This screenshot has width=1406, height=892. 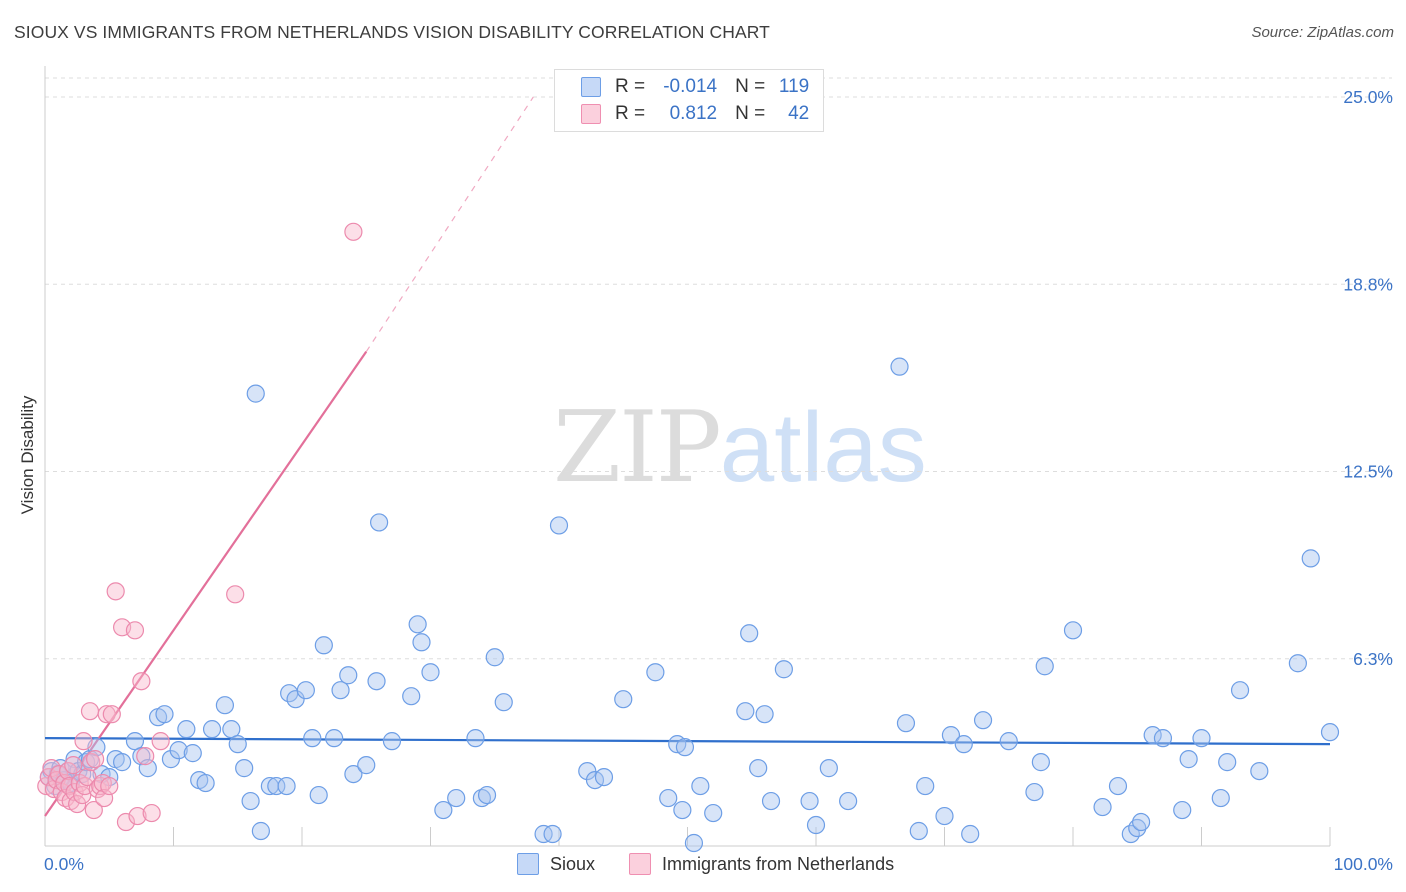 I want to click on x-tick-label-0: 0.0%, so click(x=64, y=864).